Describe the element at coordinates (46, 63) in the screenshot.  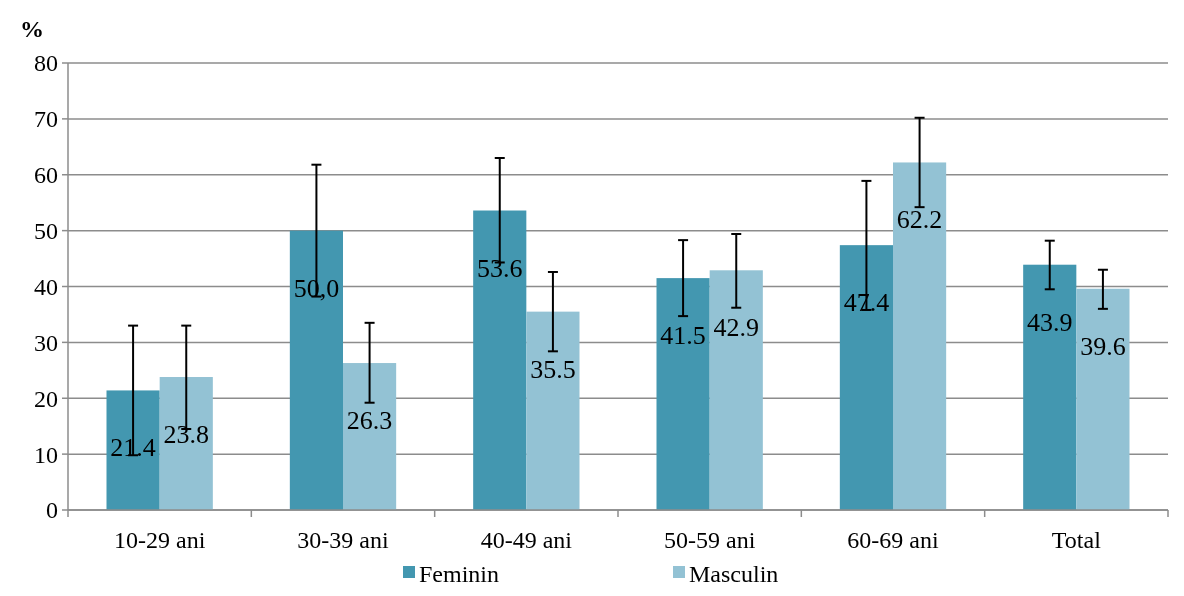
I see `y-tick-label: 80` at that location.